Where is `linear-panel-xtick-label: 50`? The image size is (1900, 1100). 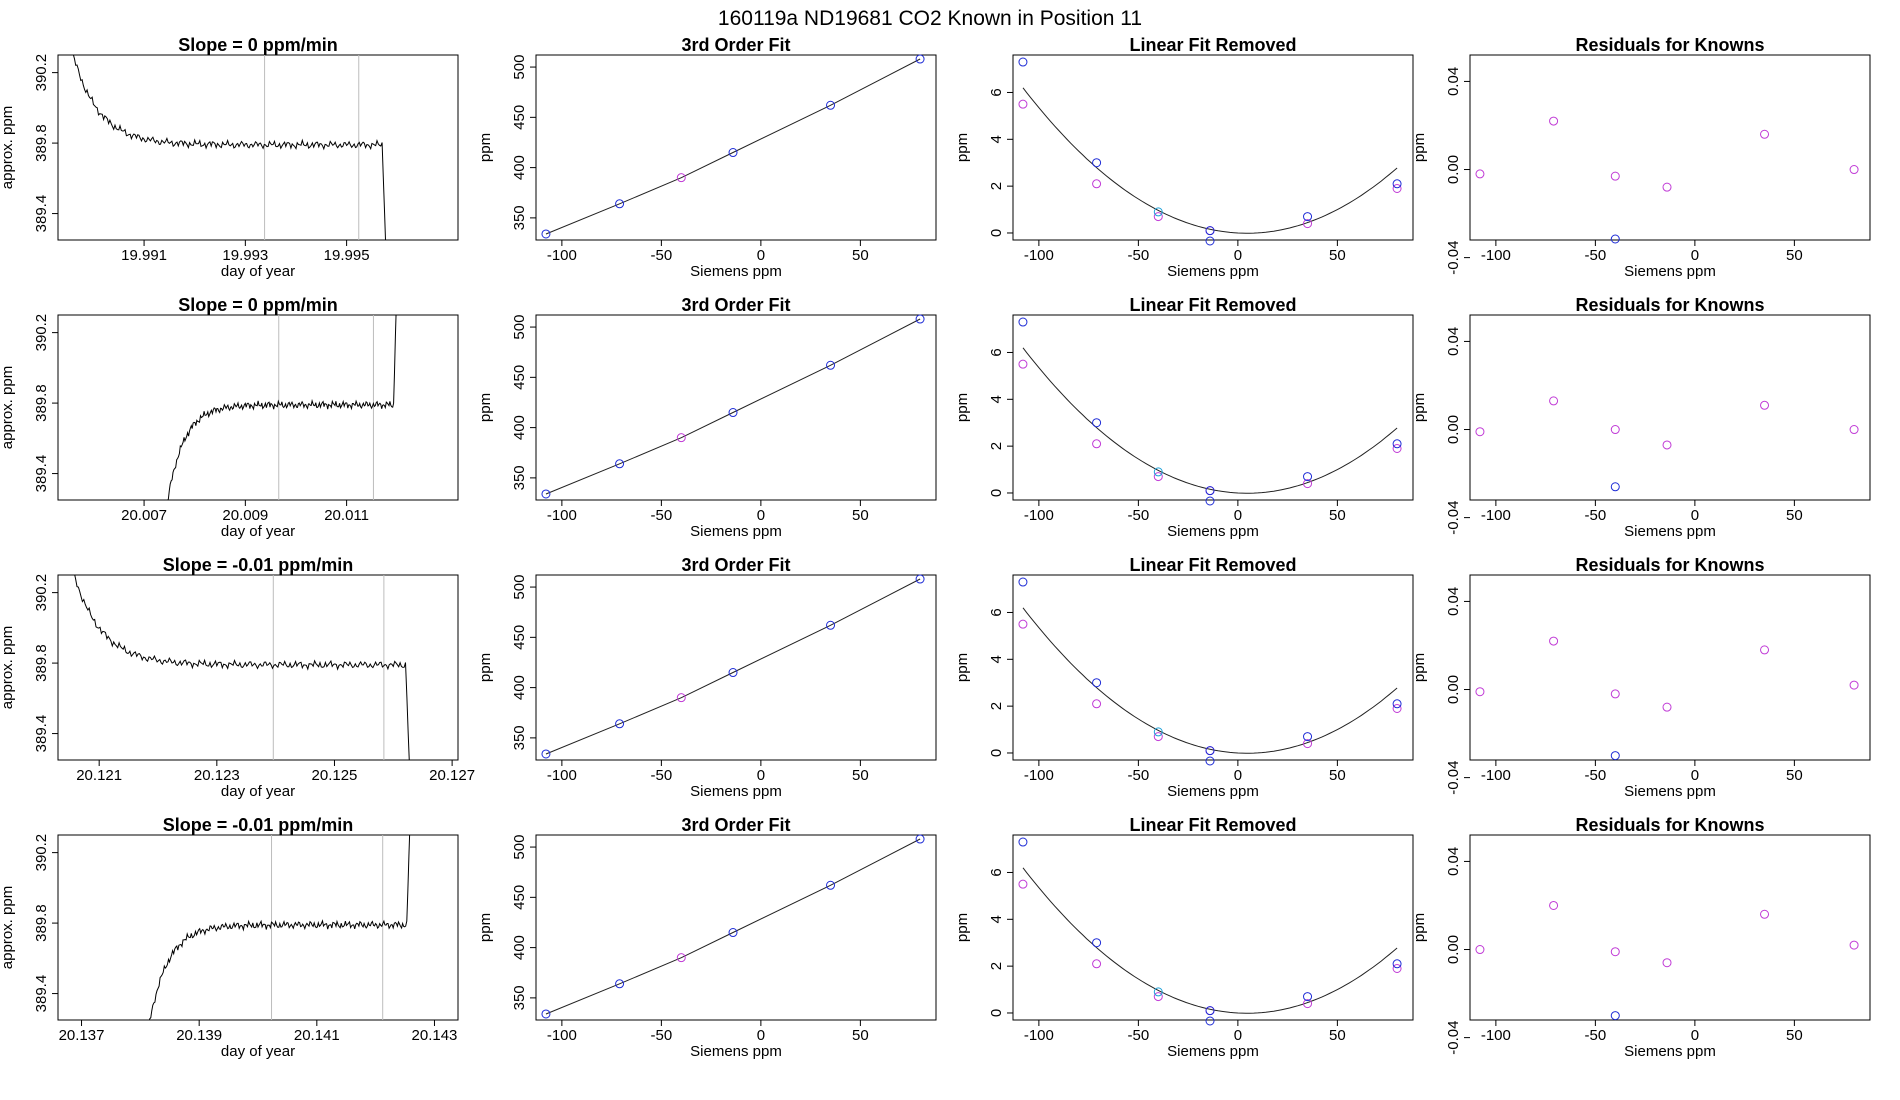 linear-panel-xtick-label: 50 is located at coordinates (1337, 255).